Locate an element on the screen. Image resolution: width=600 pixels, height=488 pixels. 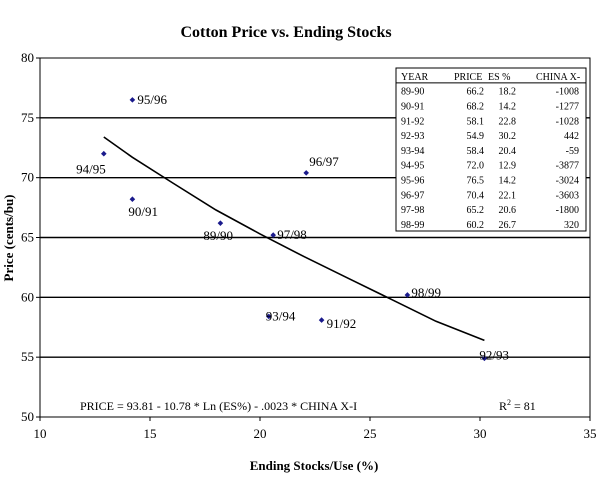
data-table-cell: 89-90 is located at coordinates (412, 92).